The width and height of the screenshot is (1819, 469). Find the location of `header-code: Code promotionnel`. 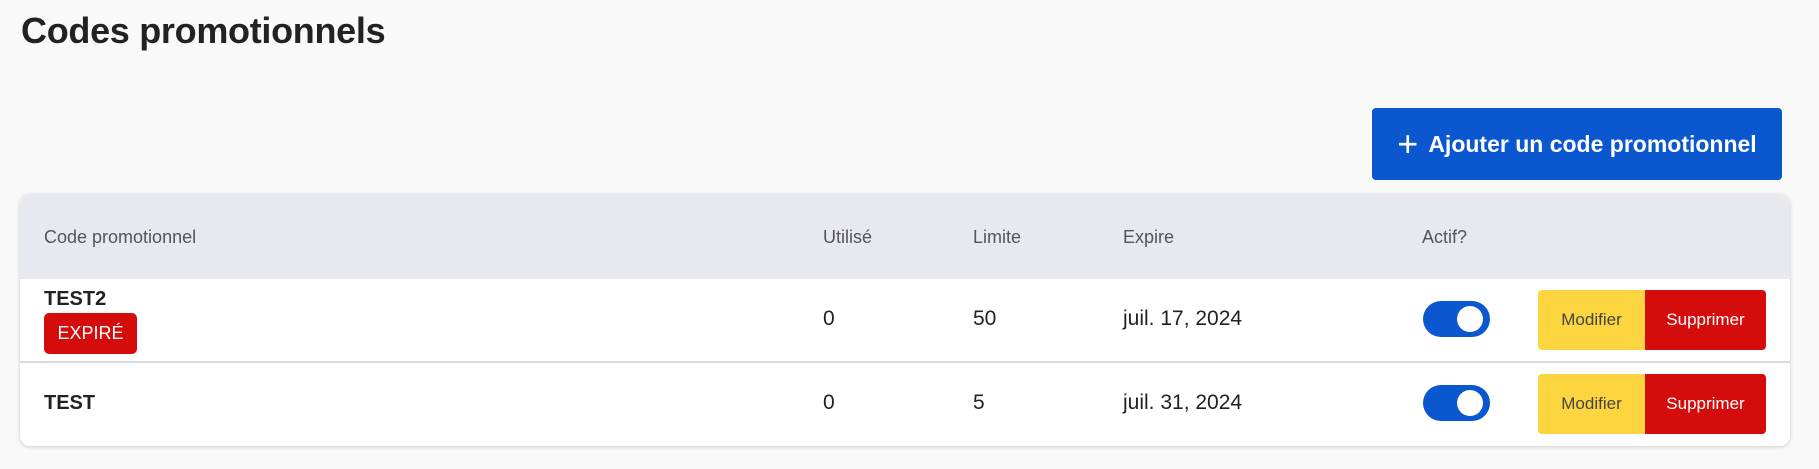

header-code: Code promotionnel is located at coordinates (120, 237).